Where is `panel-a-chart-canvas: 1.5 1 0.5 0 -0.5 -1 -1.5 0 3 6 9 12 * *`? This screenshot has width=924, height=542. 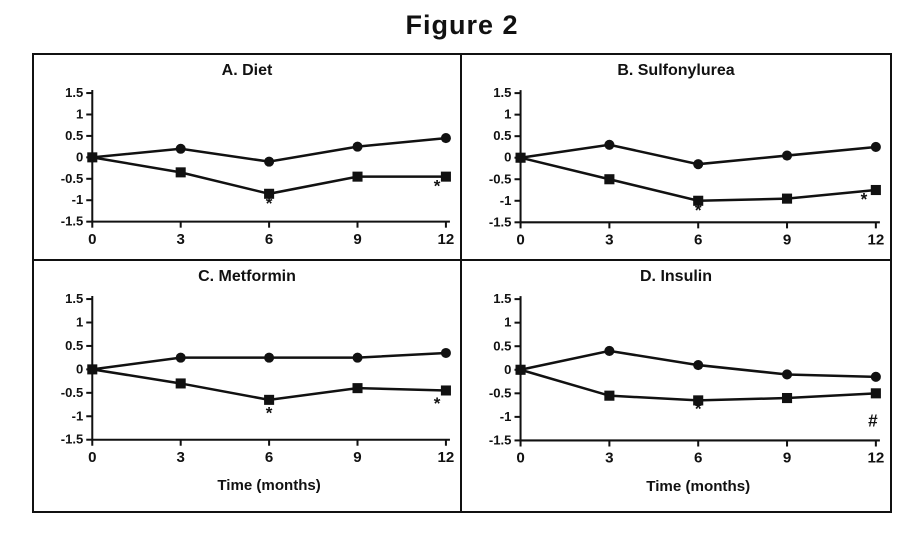
panel-a-chart-canvas: 1.5 1 0.5 0 -0.5 -1 -1.5 0 3 6 9 12 * * is located at coordinates (258, 166).